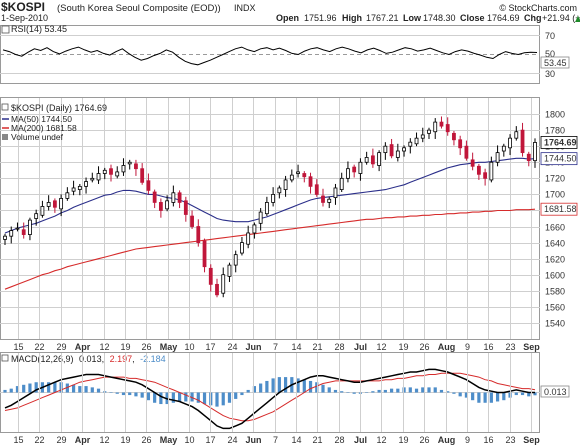 Image resolution: width=580 pixels, height=448 pixels. Describe the element at coordinates (18, 440) in the screenshot. I see `macd-x-tick: 15` at that location.